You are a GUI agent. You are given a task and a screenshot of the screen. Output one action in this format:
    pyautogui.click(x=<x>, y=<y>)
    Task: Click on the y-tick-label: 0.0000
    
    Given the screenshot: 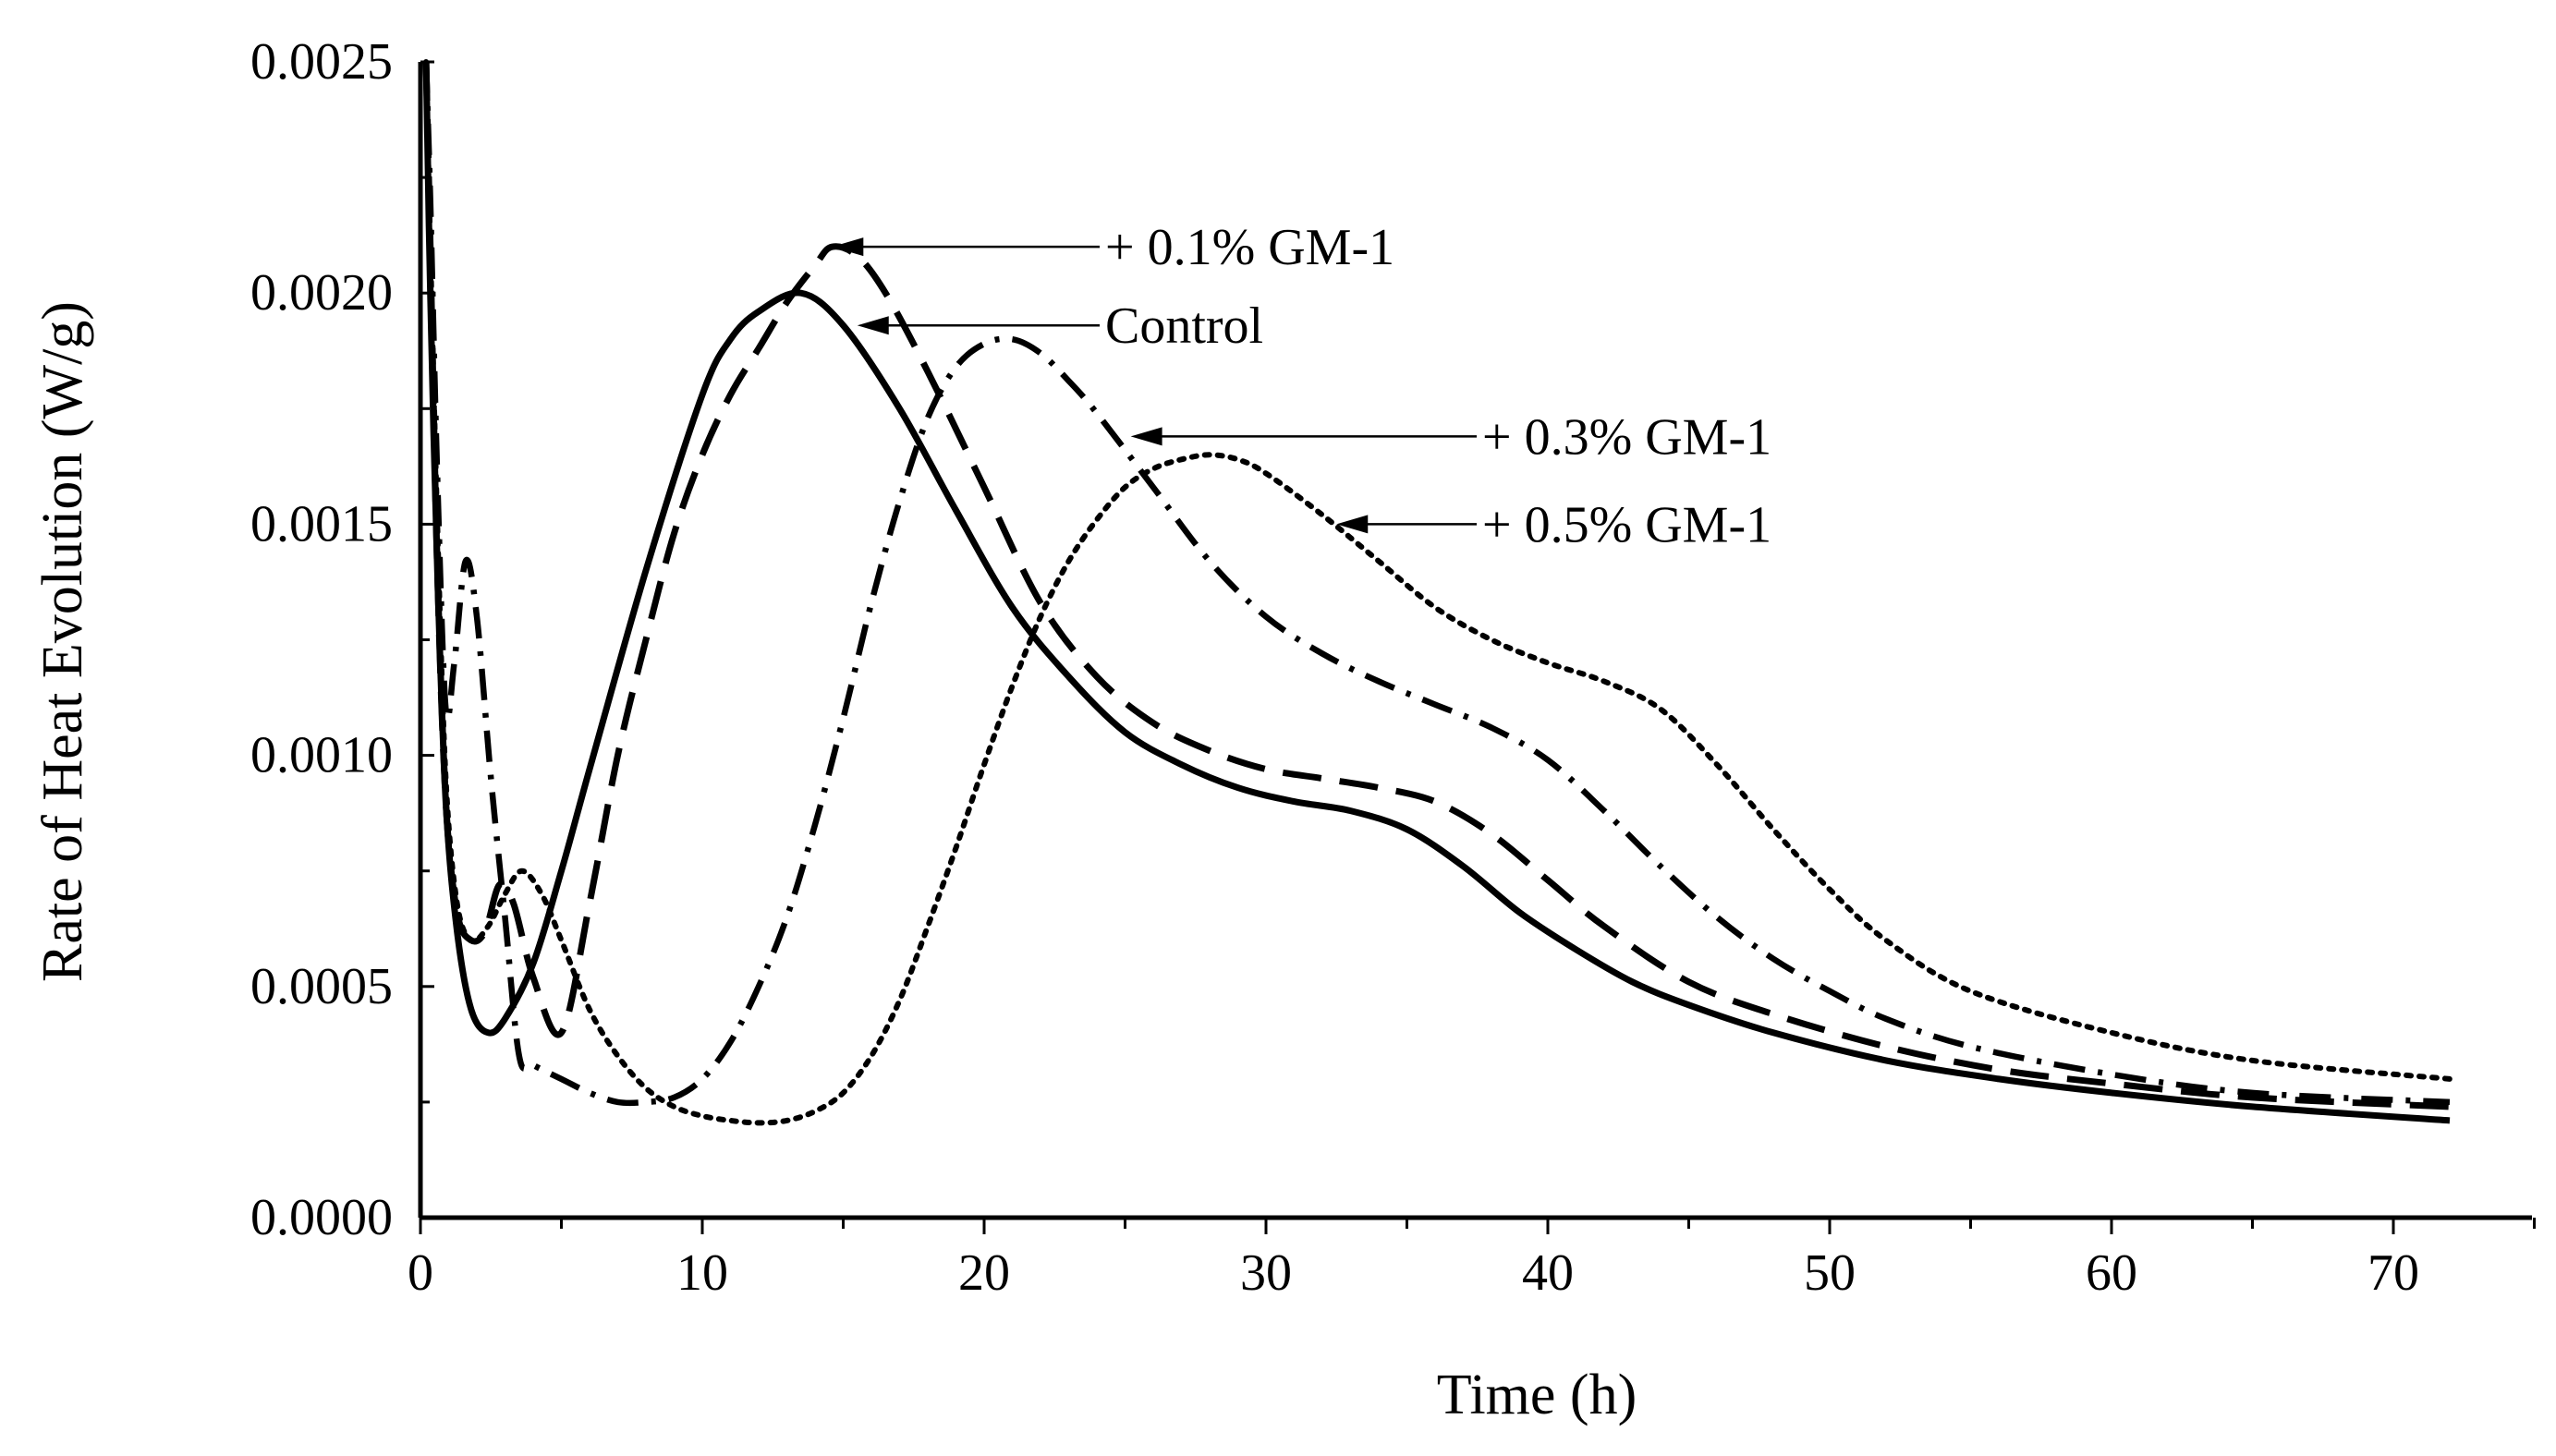 What is the action you would take?
    pyautogui.click(x=321, y=1217)
    